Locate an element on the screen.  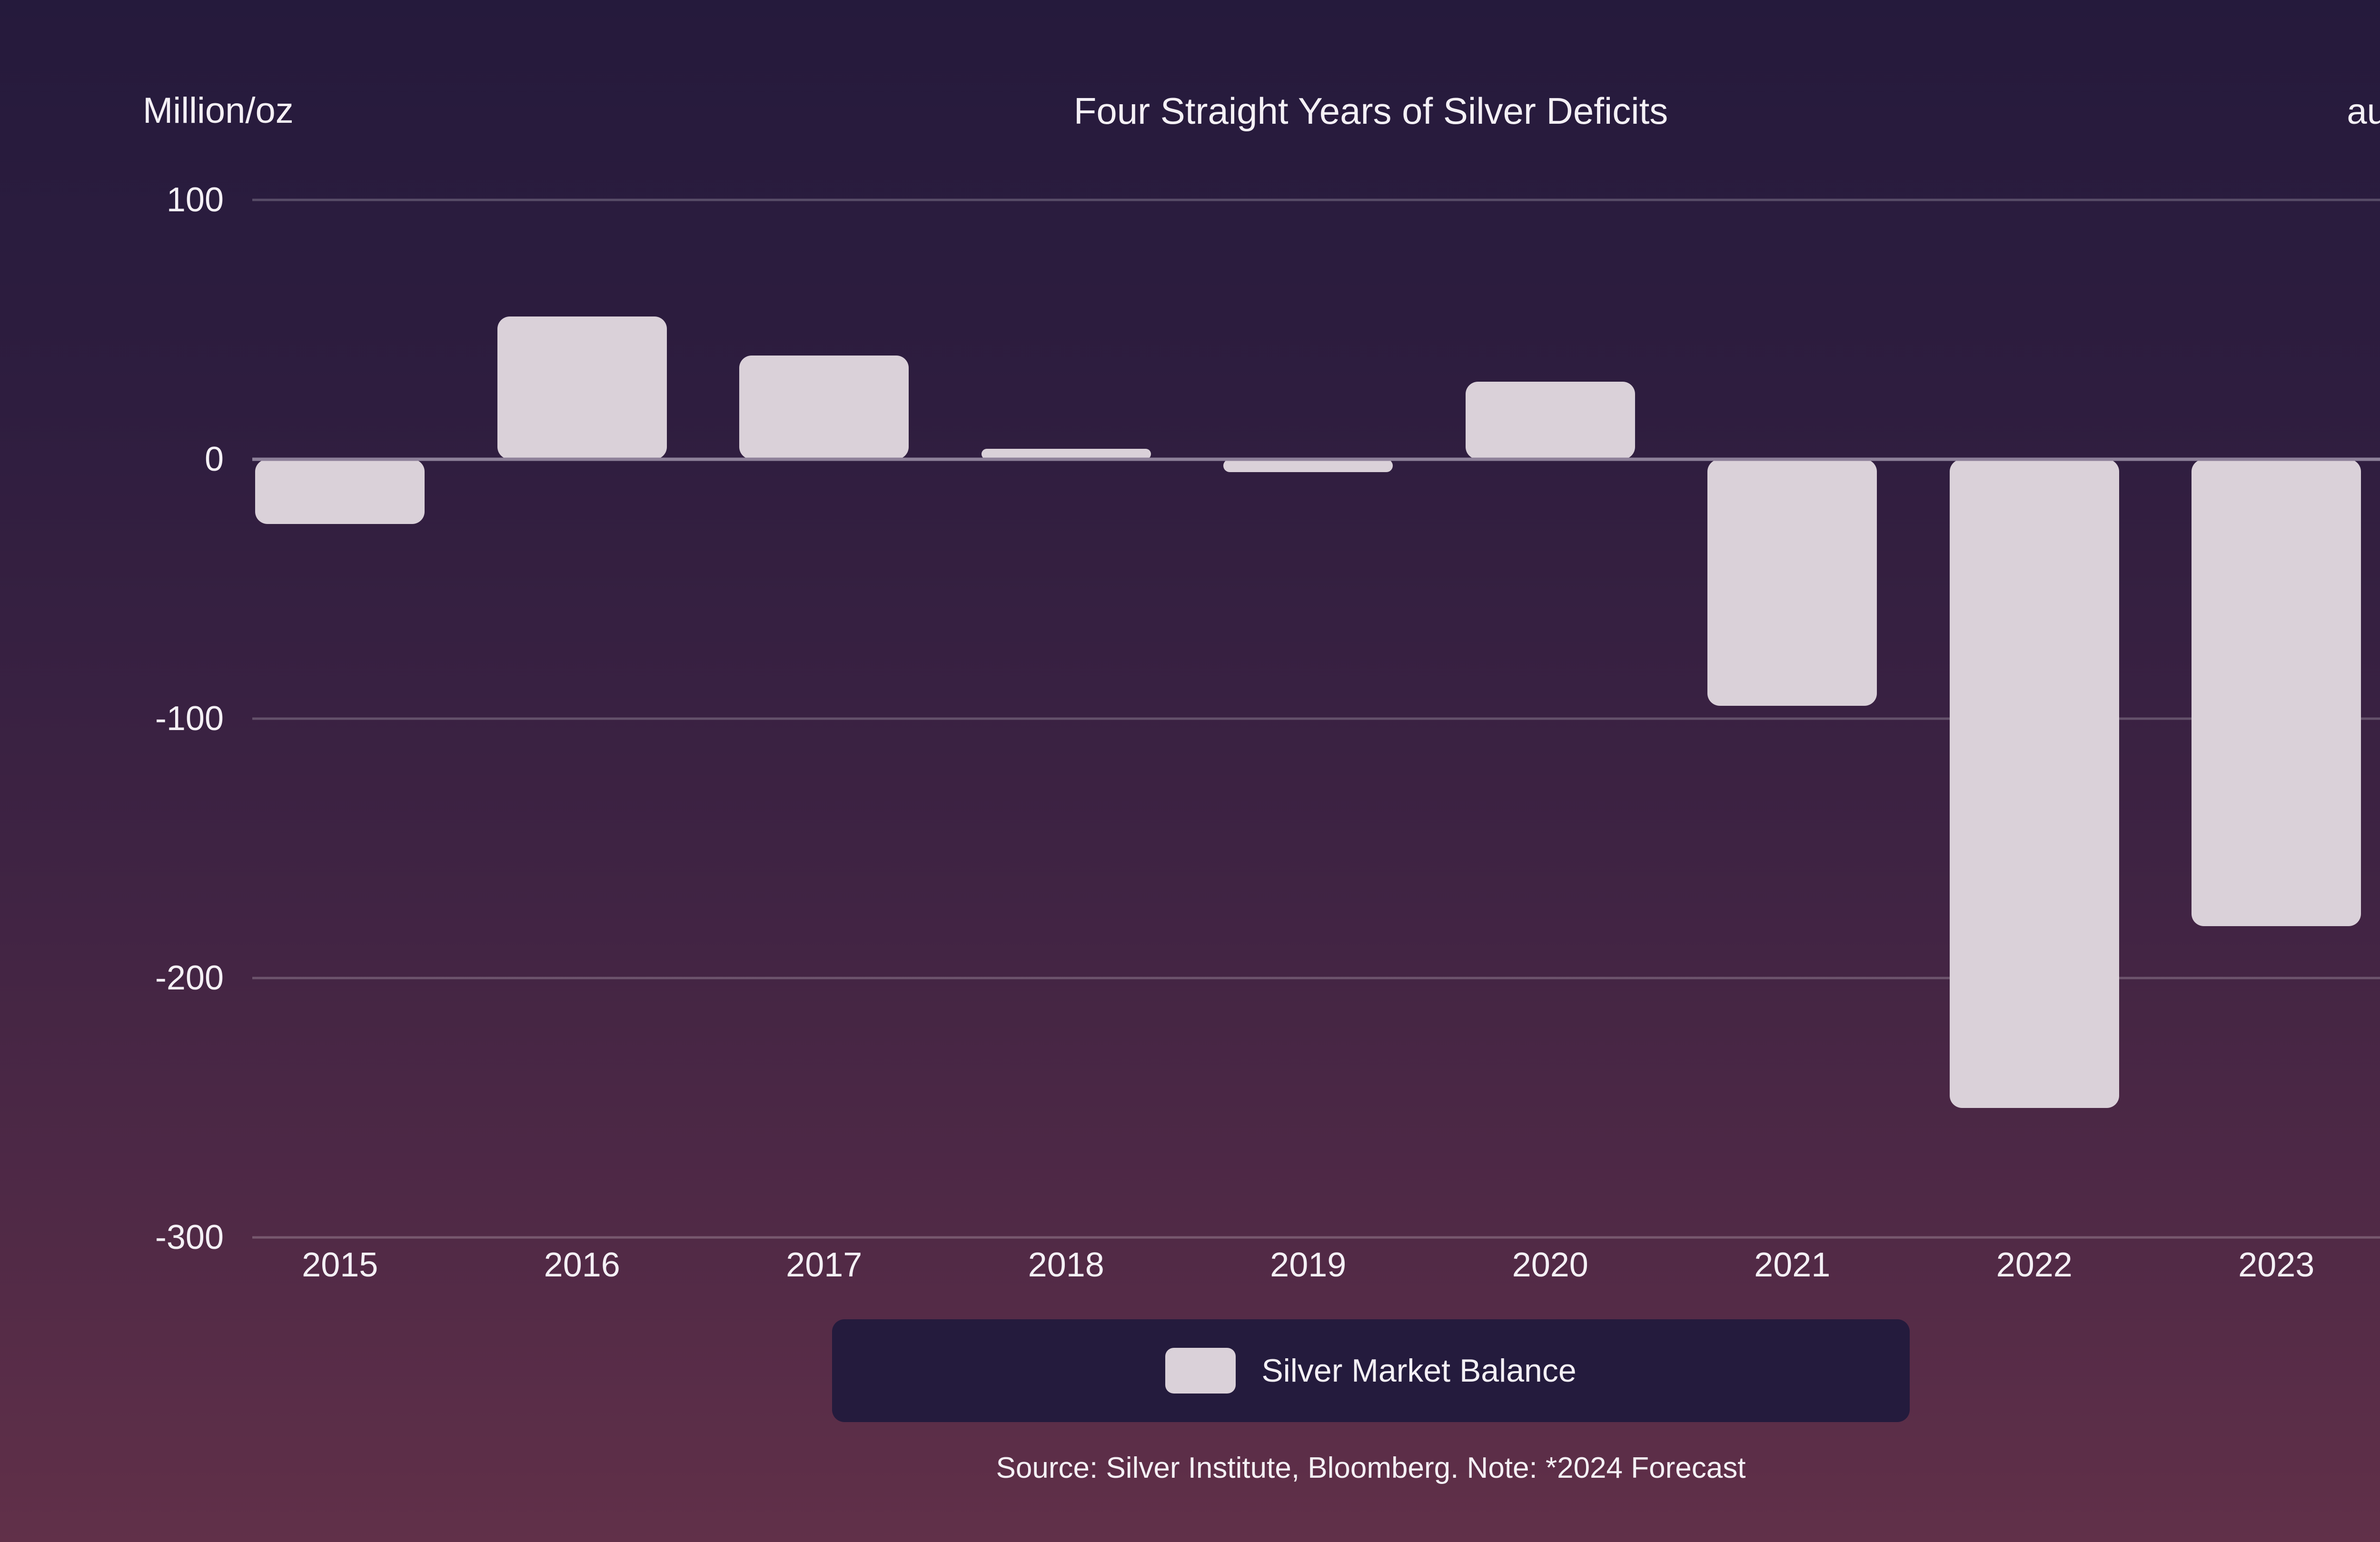
y-tick-label-100: 100 is located at coordinates (195, 200).